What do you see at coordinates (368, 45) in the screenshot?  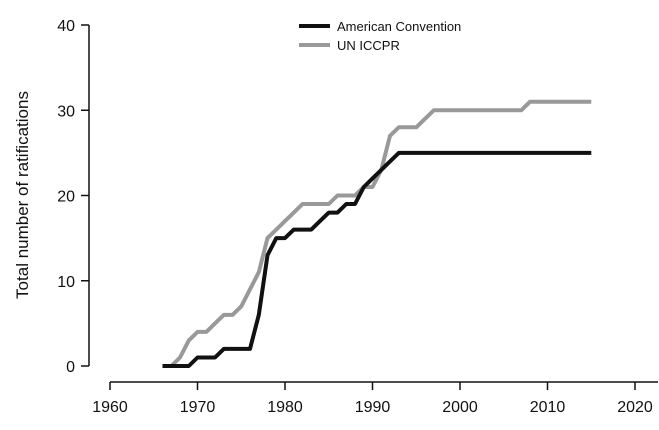 I see `legend-label: UN ICCPR` at bounding box center [368, 45].